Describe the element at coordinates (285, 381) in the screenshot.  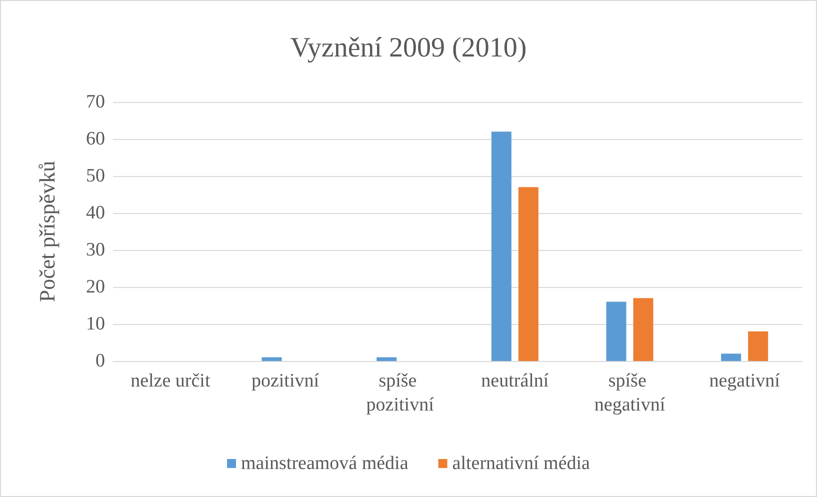
I see `x-tick-label: pozitivní` at that location.